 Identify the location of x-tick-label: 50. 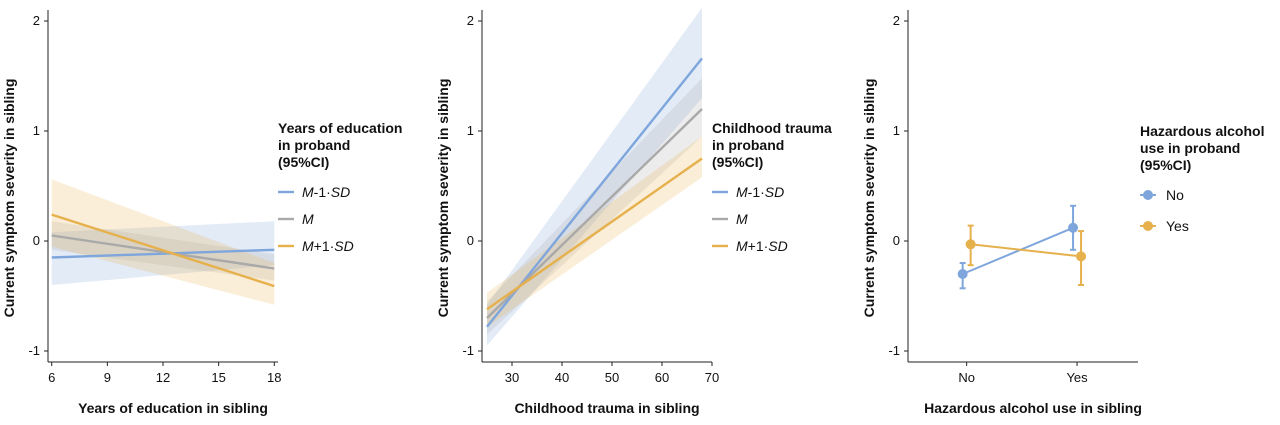
(612, 377).